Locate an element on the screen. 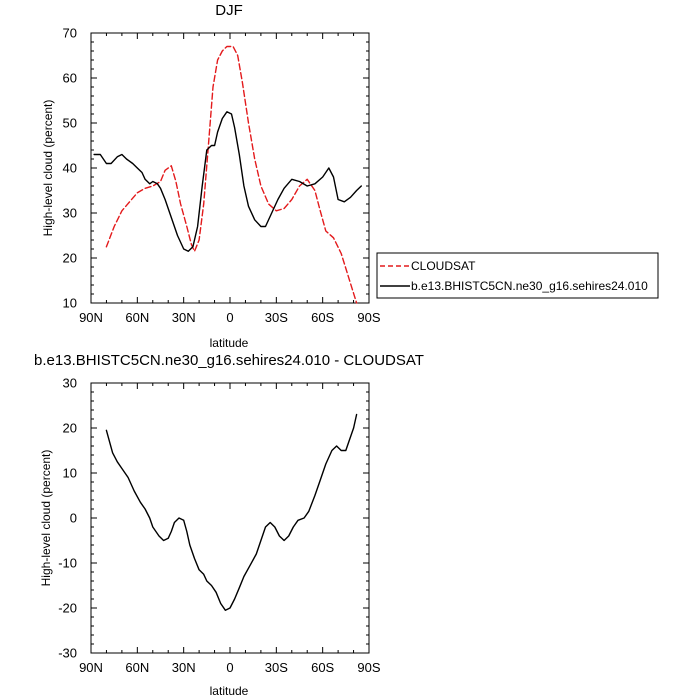  bottom-series-group is located at coordinates (231, 512).